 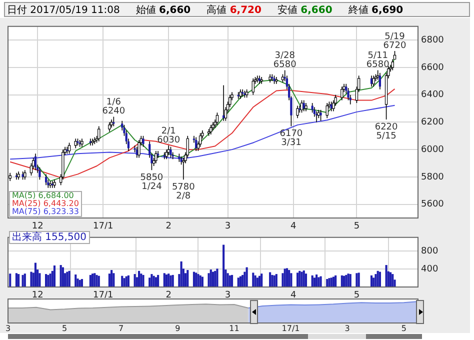 I want to click on x-tick-label: 12, so click(x=38, y=227).